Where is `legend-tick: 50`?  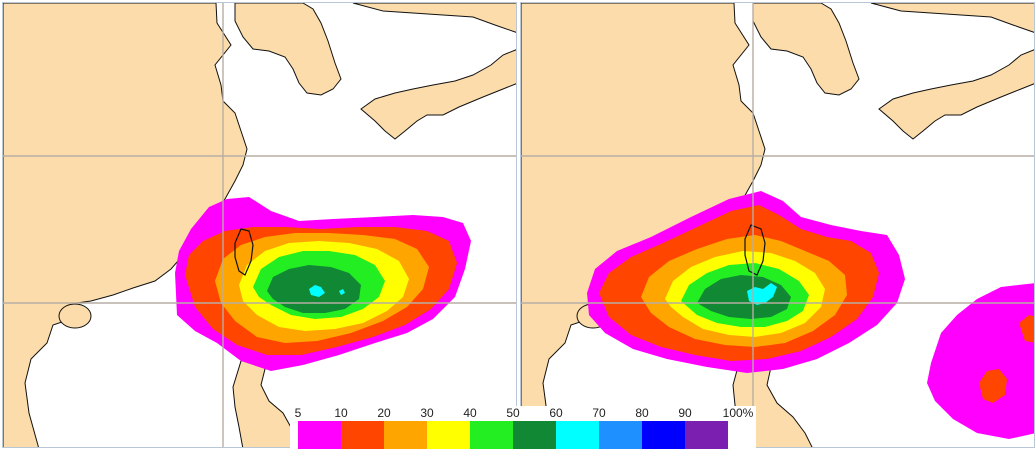 legend-tick: 50 is located at coordinates (513, 413).